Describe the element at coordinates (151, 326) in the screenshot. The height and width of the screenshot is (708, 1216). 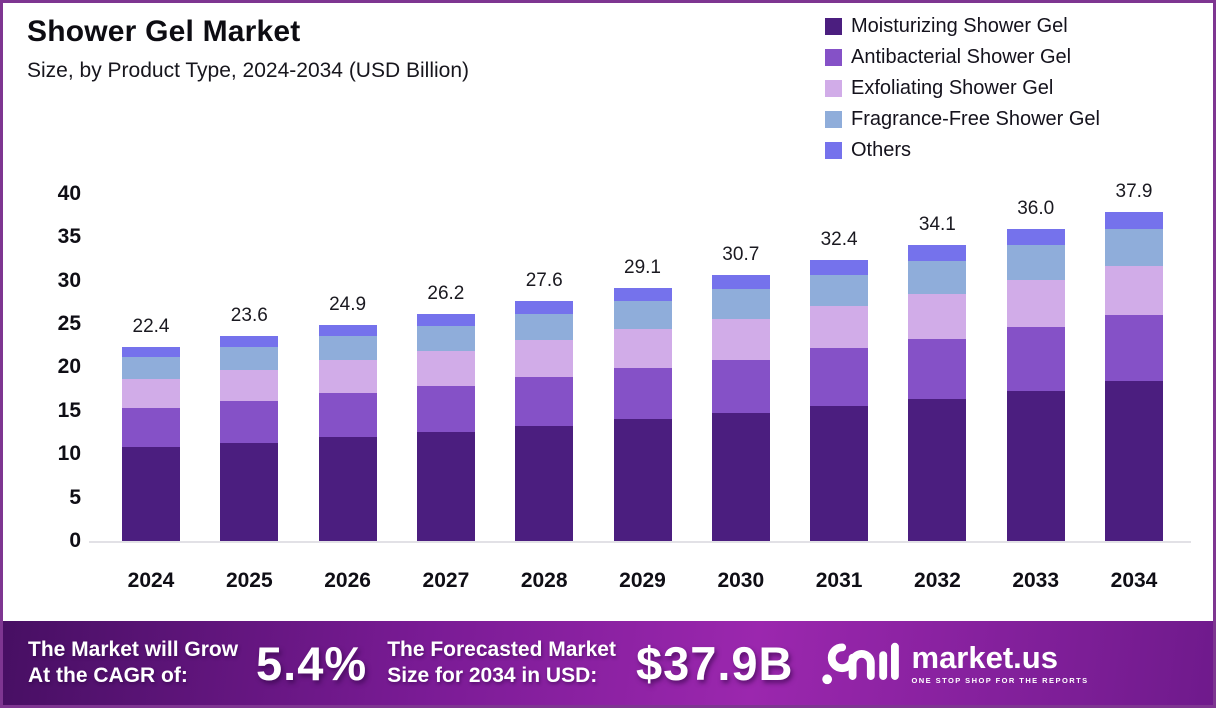
I see `bar-total-label-2024: 22.4` at that location.